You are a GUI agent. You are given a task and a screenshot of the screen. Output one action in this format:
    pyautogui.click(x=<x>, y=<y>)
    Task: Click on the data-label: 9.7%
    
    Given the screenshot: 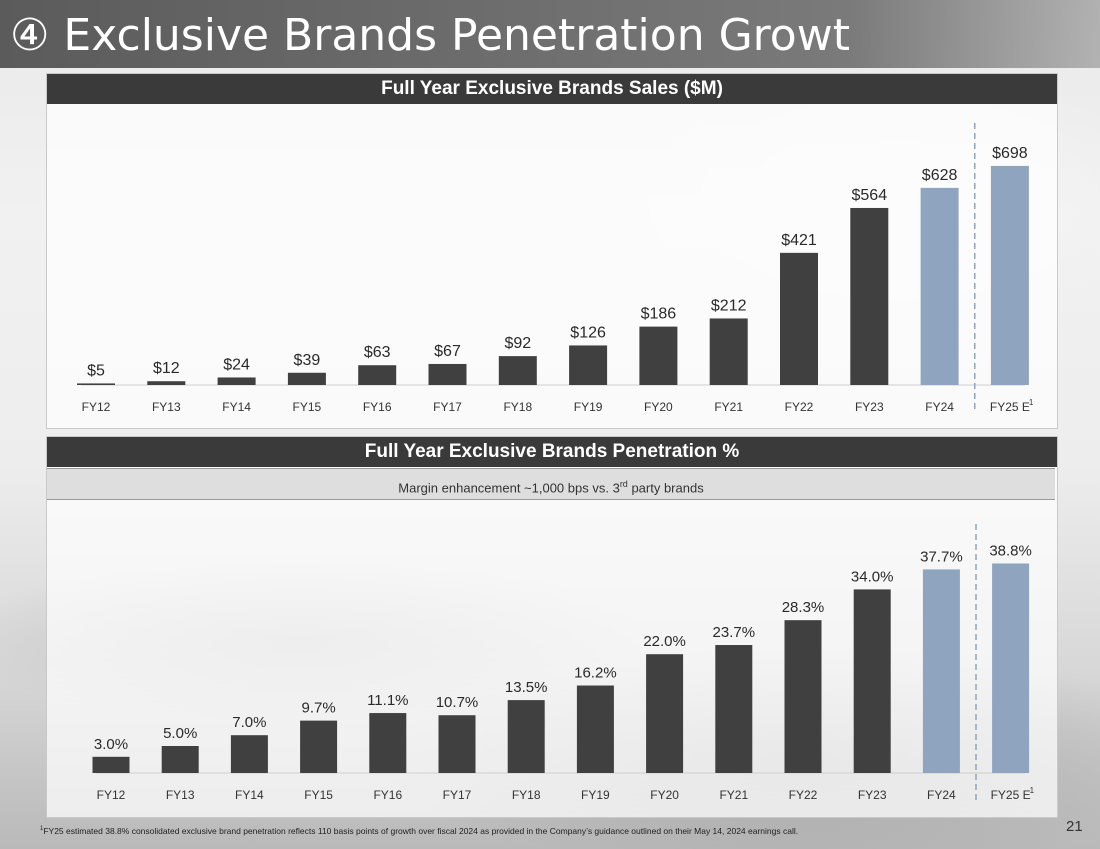 What is the action you would take?
    pyautogui.click(x=318, y=708)
    